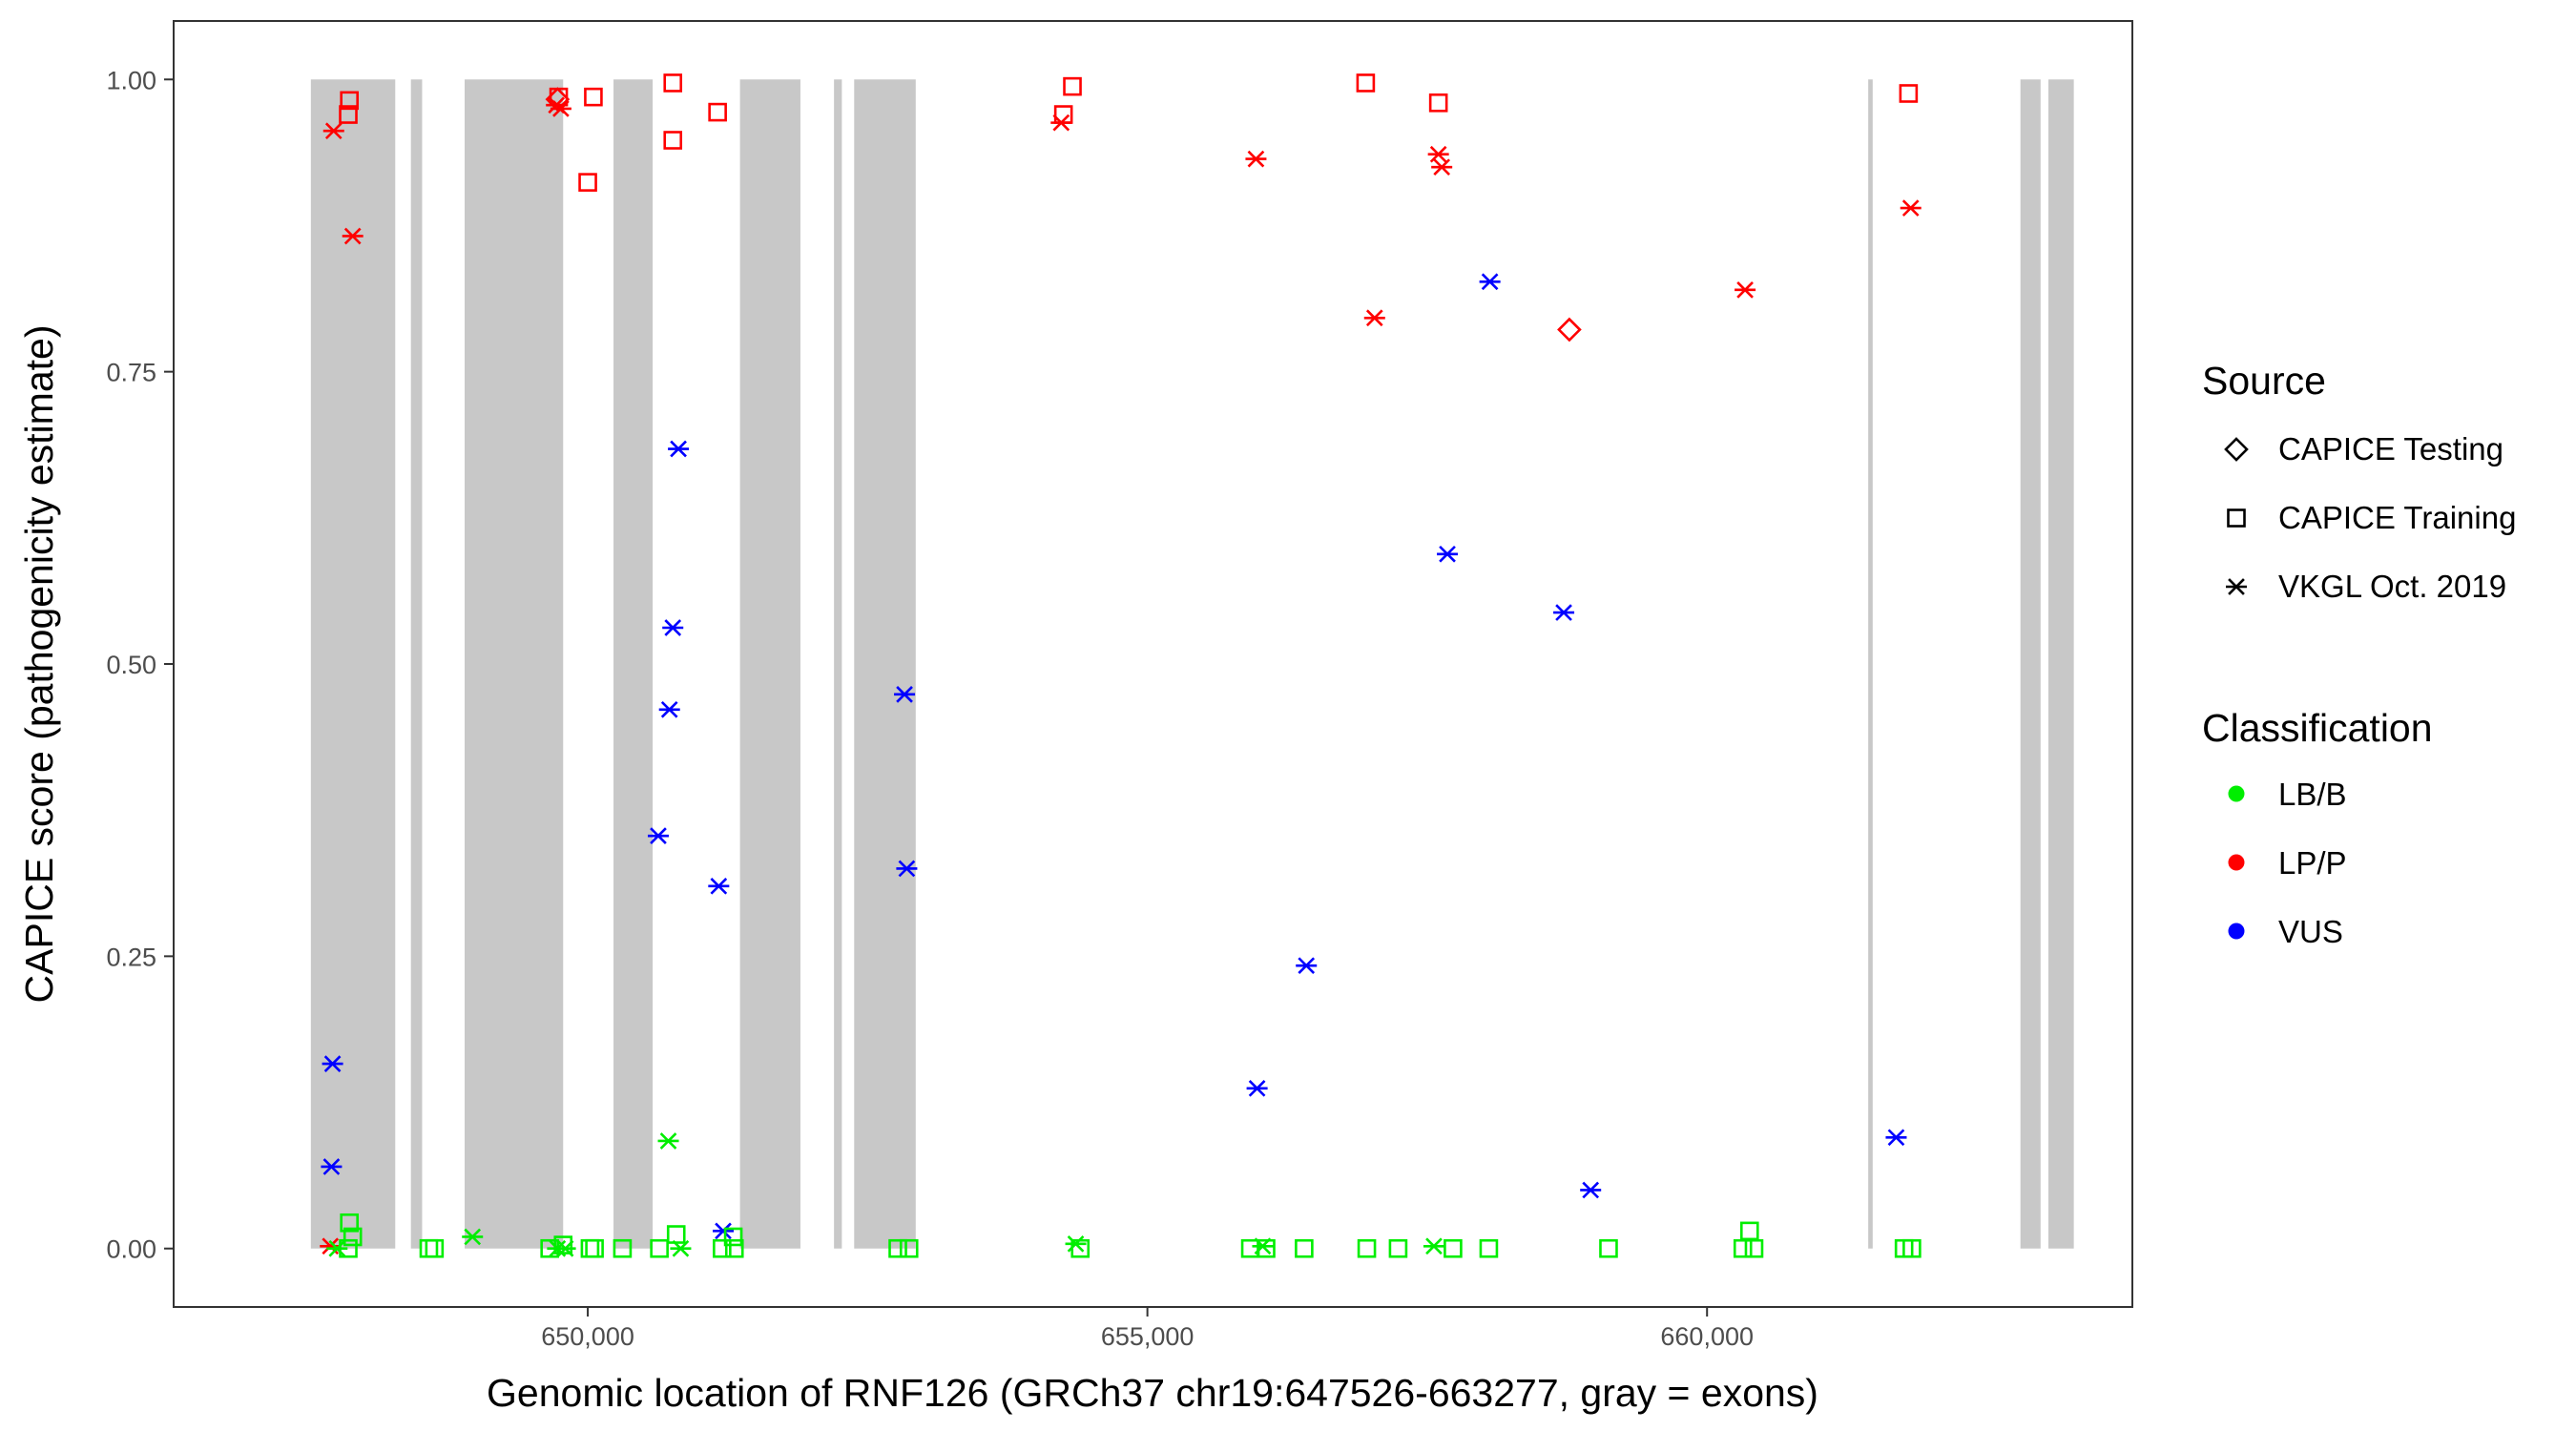 The height and width of the screenshot is (1431, 2576). Describe the element at coordinates (2264, 381) in the screenshot. I see `legend-source-title: Source` at that location.